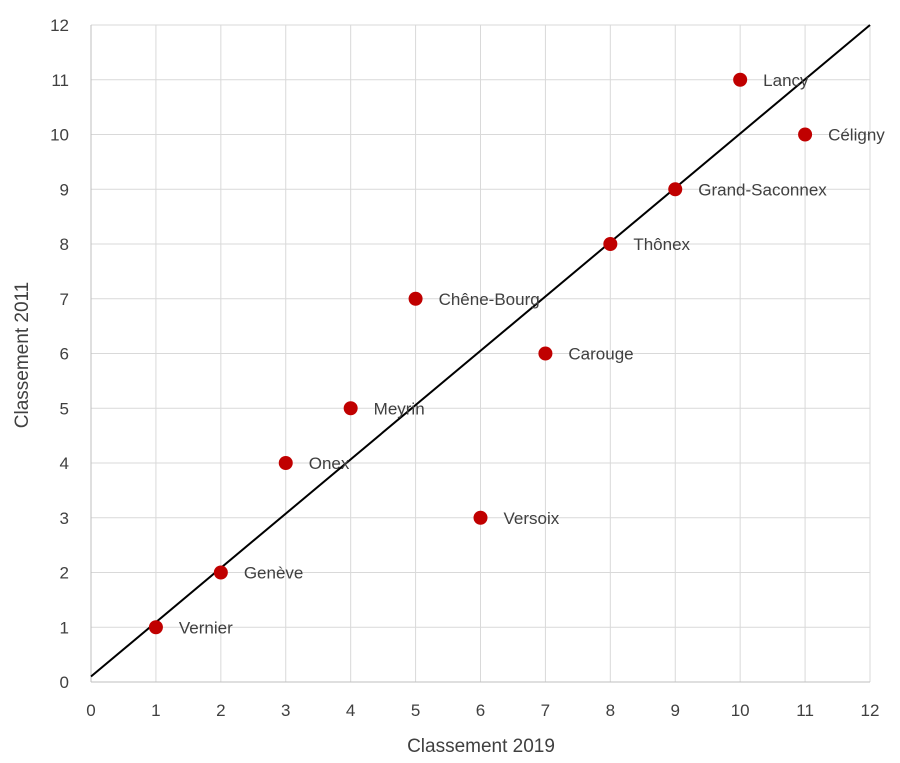  I want to click on y-tick-label: 0, so click(64, 682).